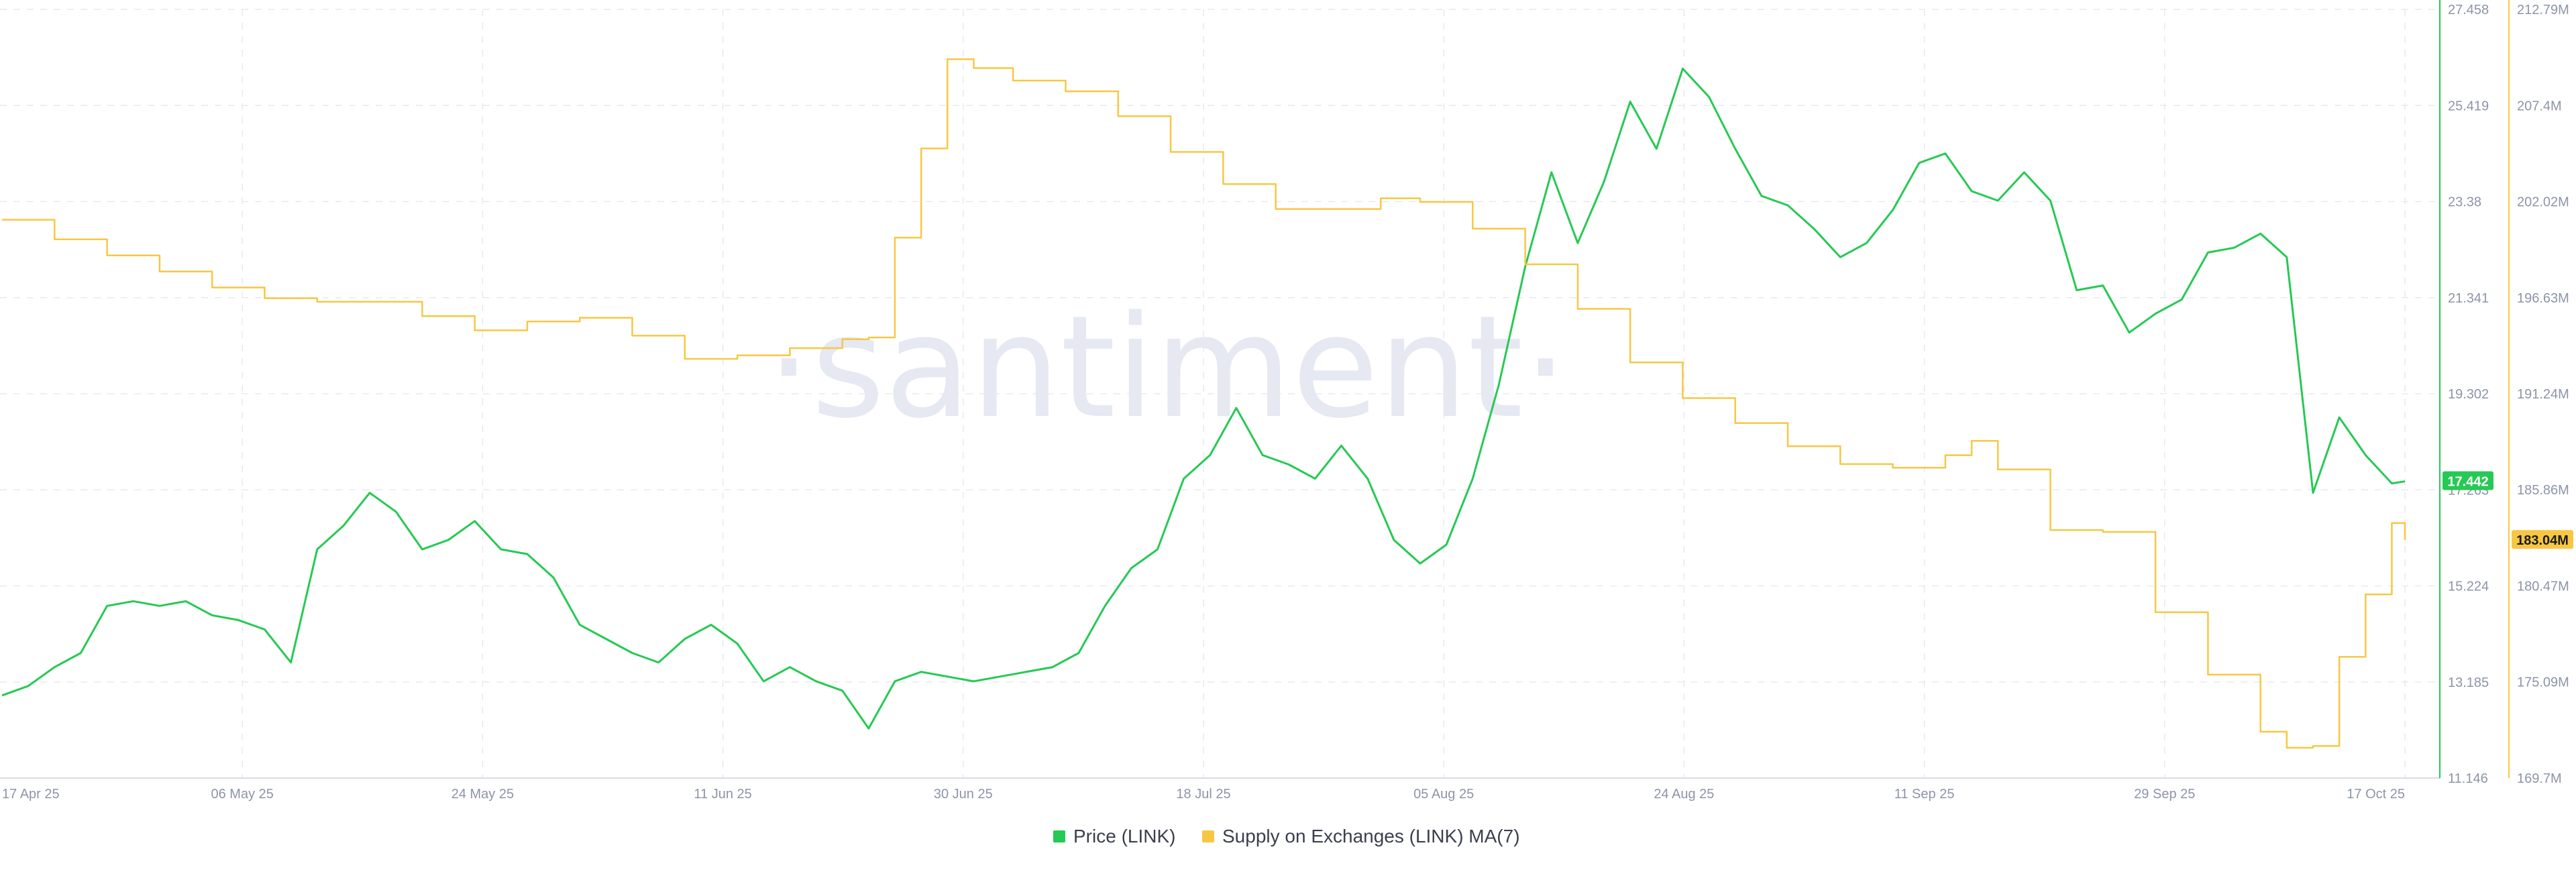  What do you see at coordinates (2539, 106) in the screenshot?
I see `supply-tick-label: 207.4M` at bounding box center [2539, 106].